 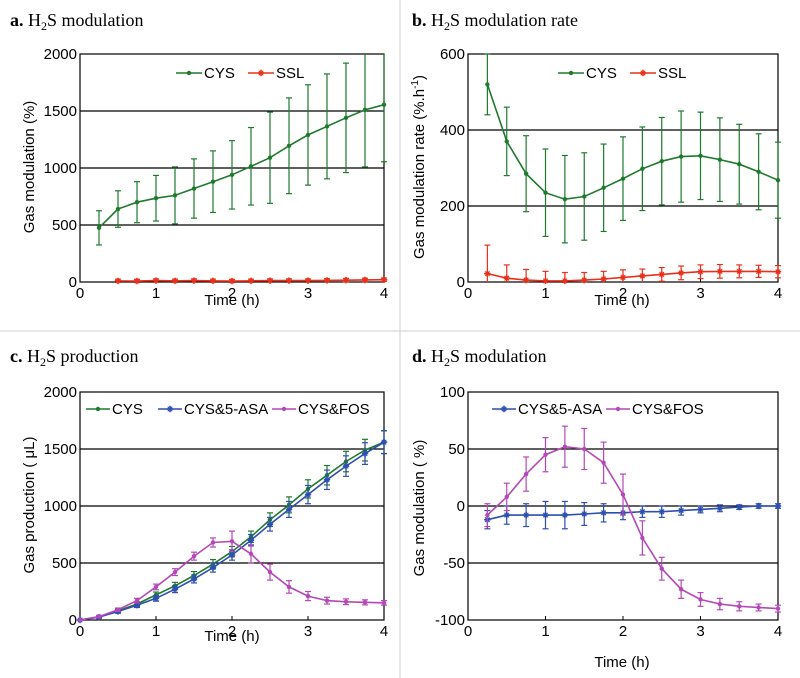 What do you see at coordinates (60, 506) in the screenshot?
I see `panel-2-y-tick-label-2: 1000` at bounding box center [60, 506].